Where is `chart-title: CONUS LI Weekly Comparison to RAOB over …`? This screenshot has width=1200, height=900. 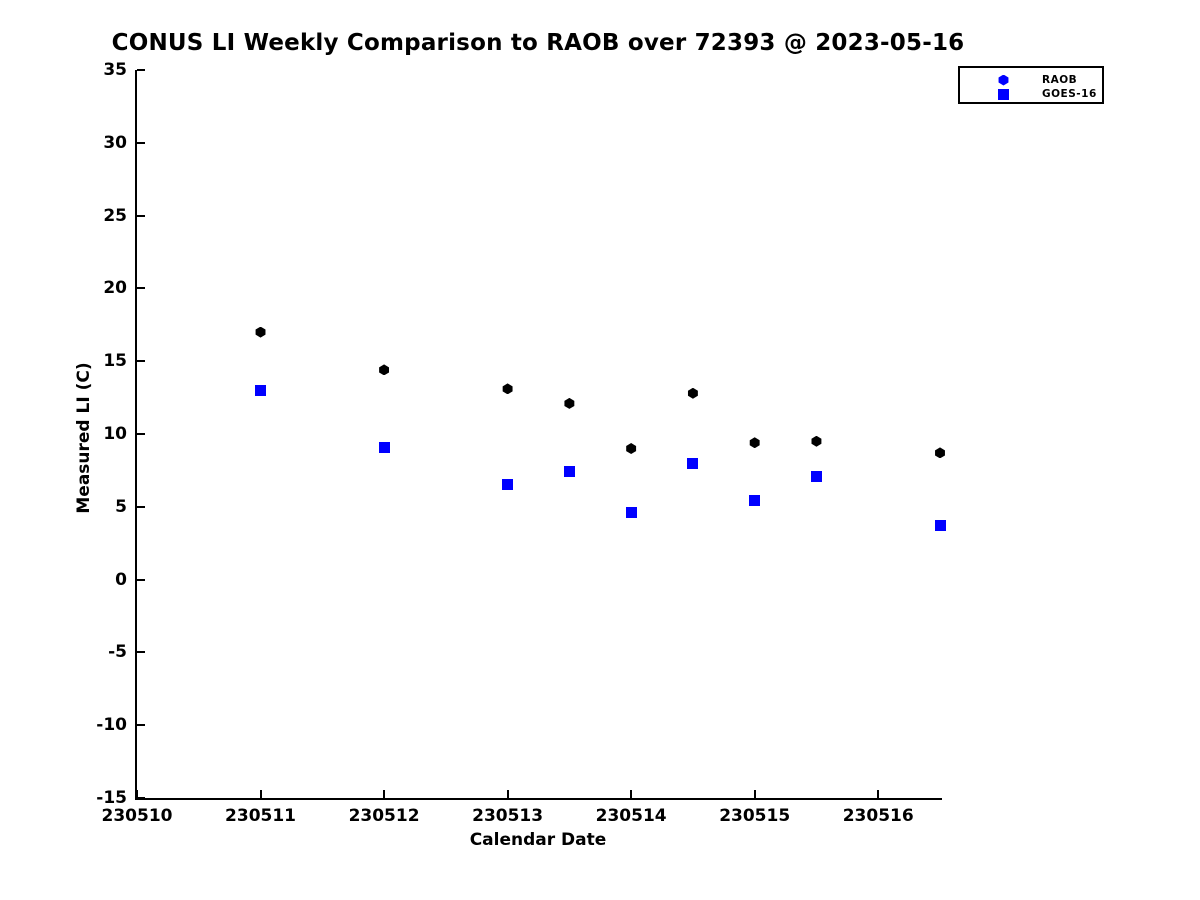 chart-title: CONUS LI Weekly Comparison to RAOB over … is located at coordinates (538, 43).